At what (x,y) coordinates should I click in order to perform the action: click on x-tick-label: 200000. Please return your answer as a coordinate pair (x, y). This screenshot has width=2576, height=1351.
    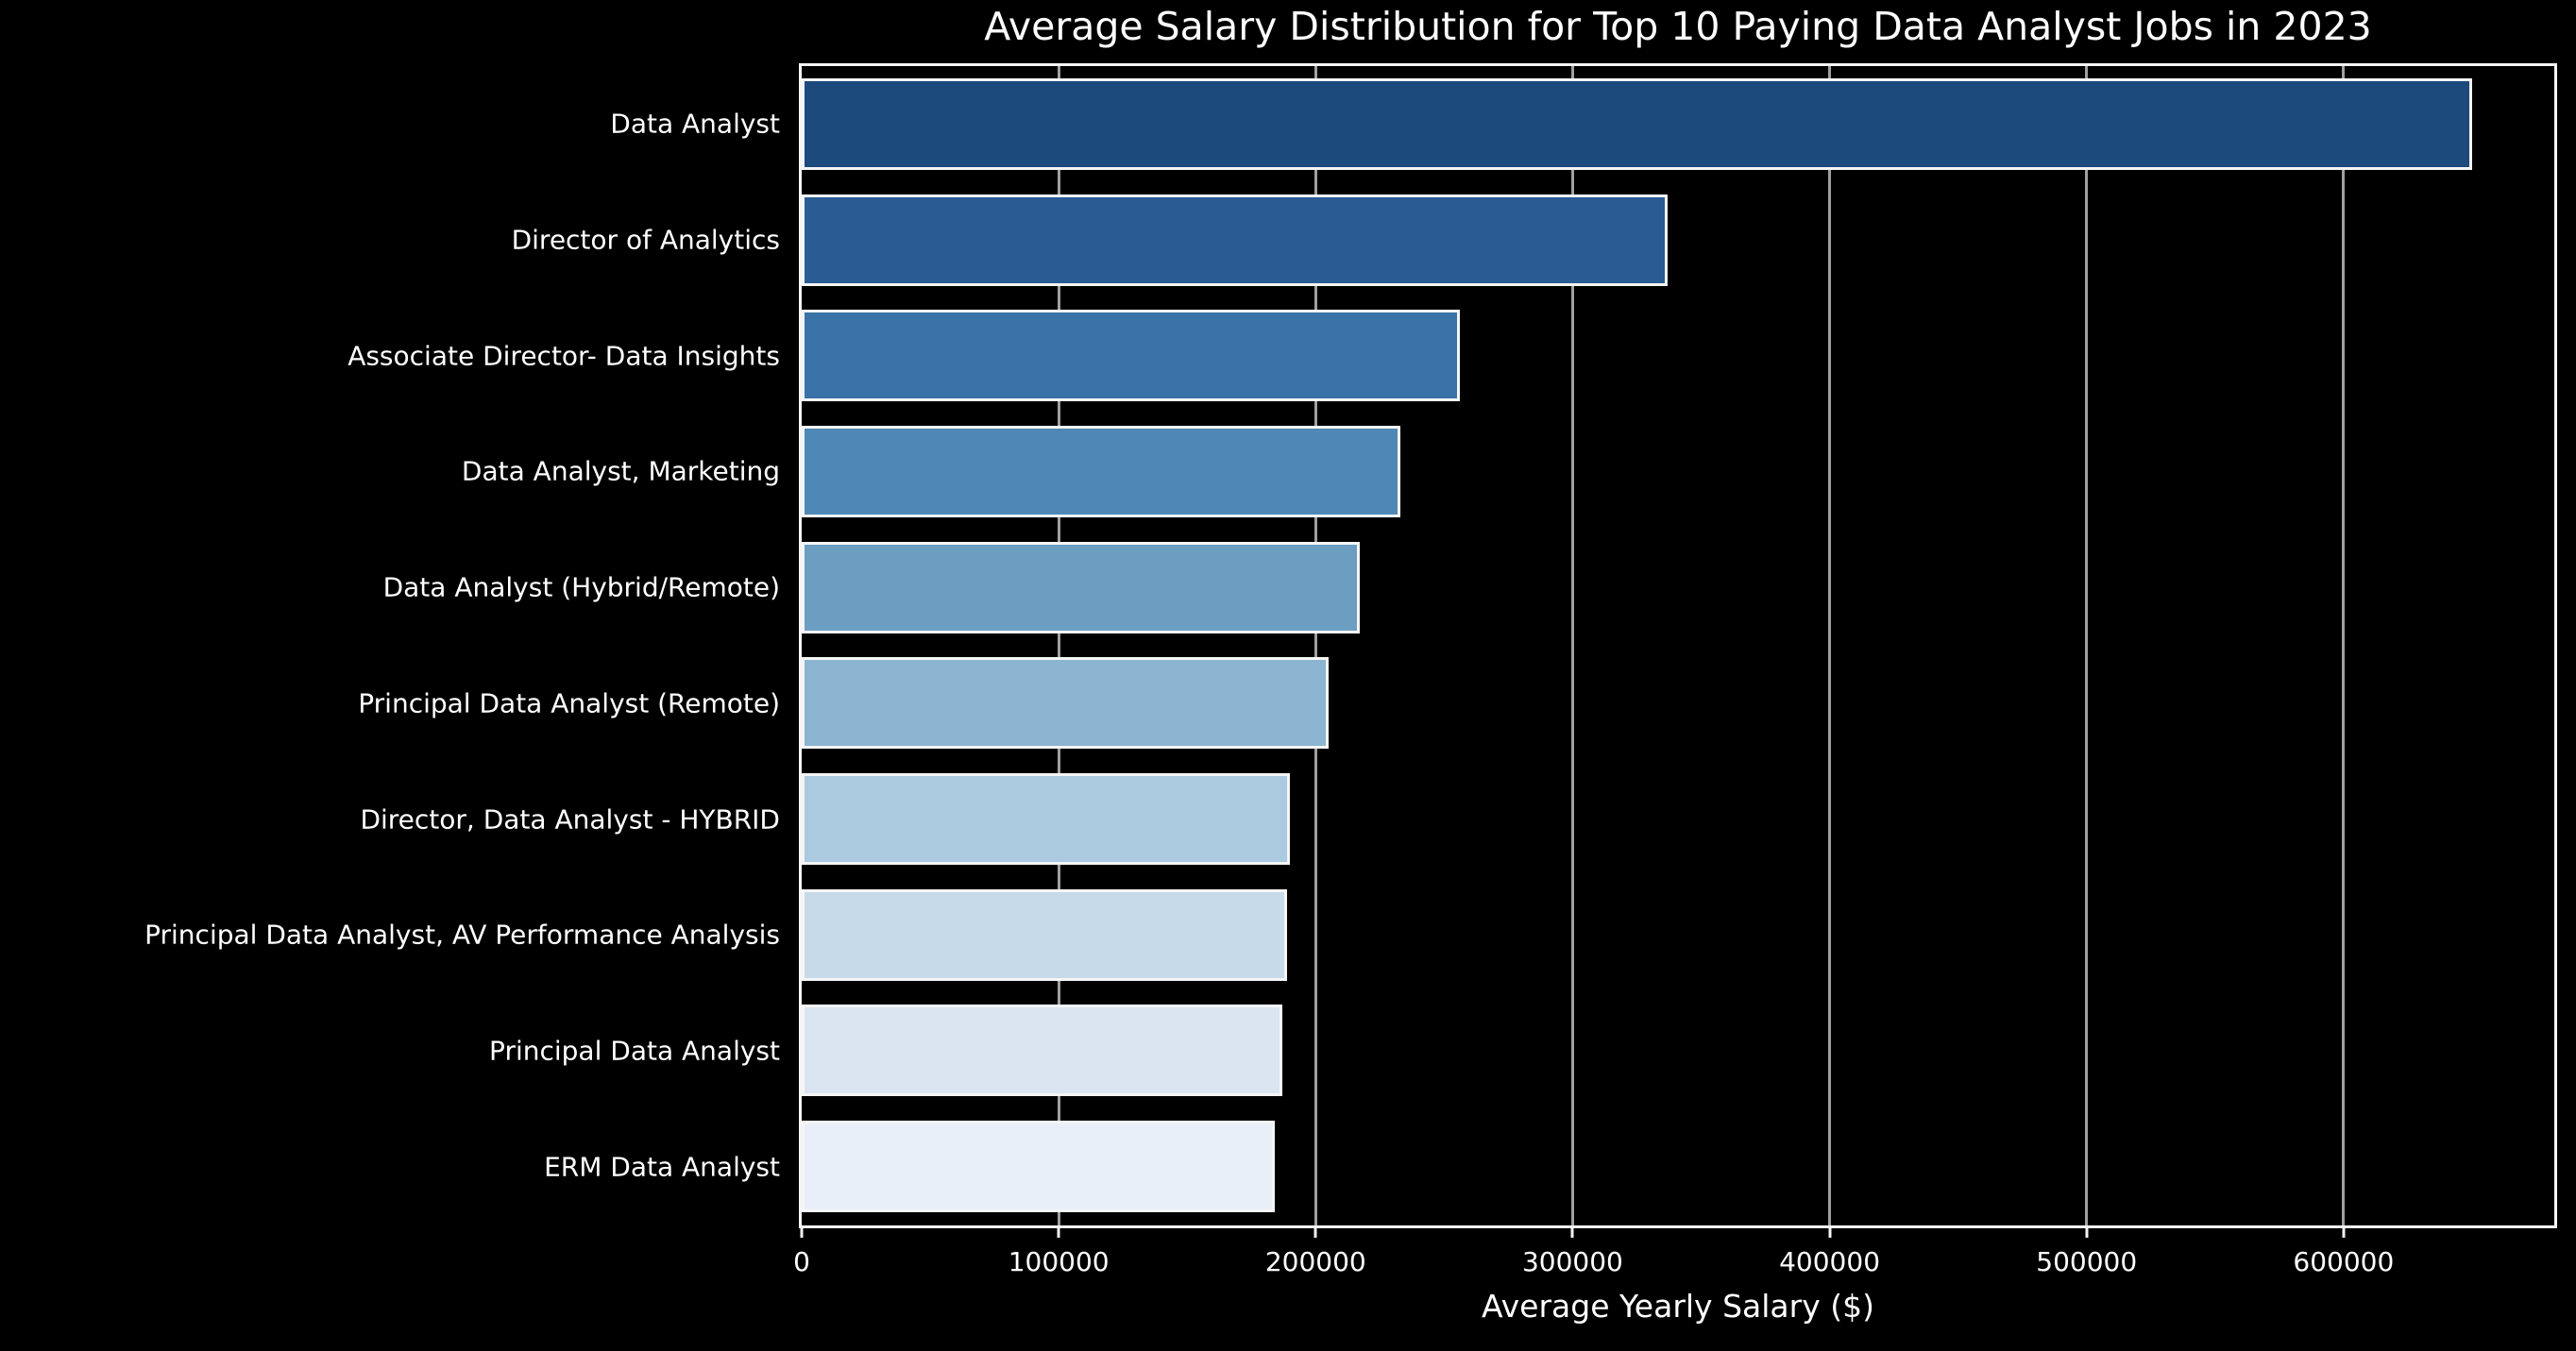
    Looking at the image, I should click on (1315, 1261).